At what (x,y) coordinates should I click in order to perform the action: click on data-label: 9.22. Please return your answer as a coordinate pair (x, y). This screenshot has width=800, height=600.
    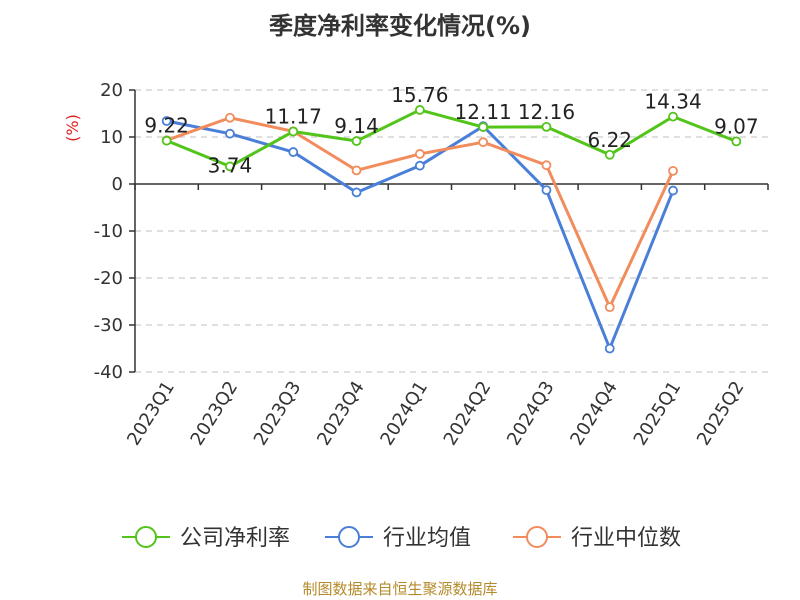
    Looking at the image, I should click on (166, 126).